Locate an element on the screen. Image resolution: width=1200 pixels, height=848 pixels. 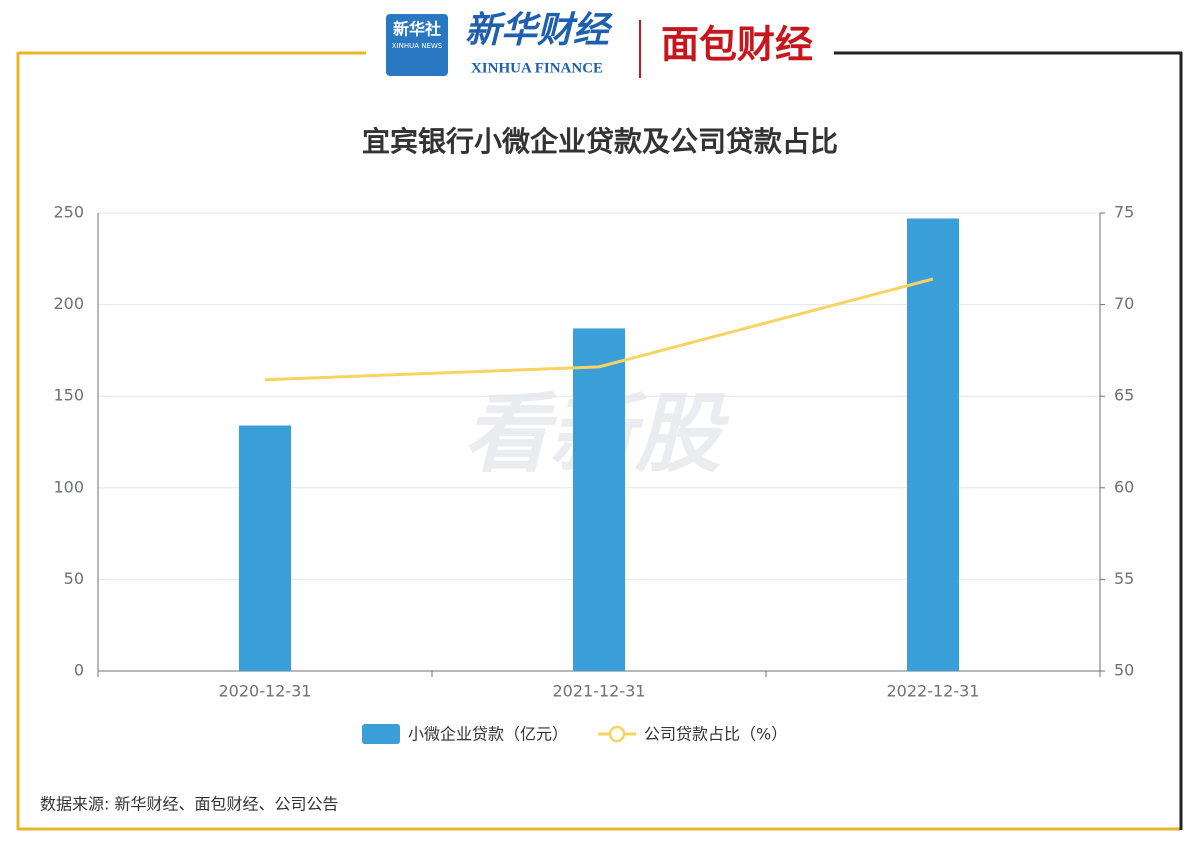
logo-text: 面包财经 is located at coordinates (737, 45).